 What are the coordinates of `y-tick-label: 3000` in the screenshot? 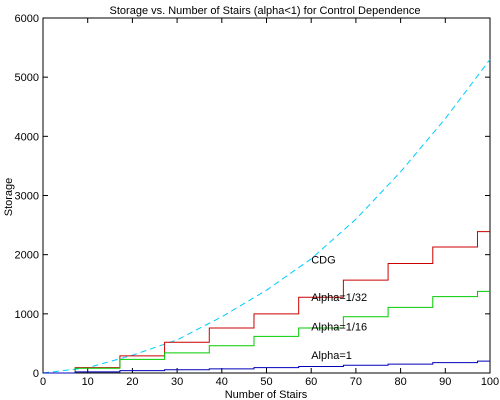 It's located at (27, 197).